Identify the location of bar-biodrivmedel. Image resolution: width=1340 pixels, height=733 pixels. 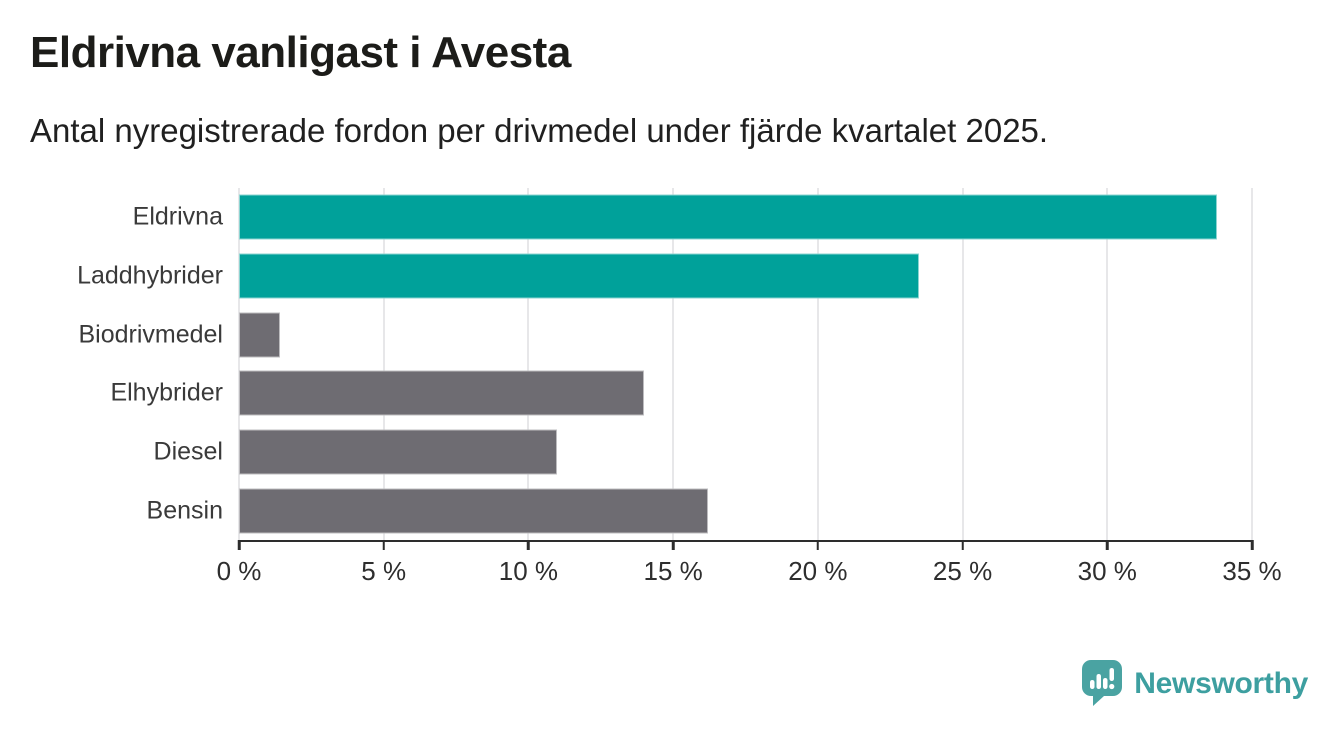
(259, 335).